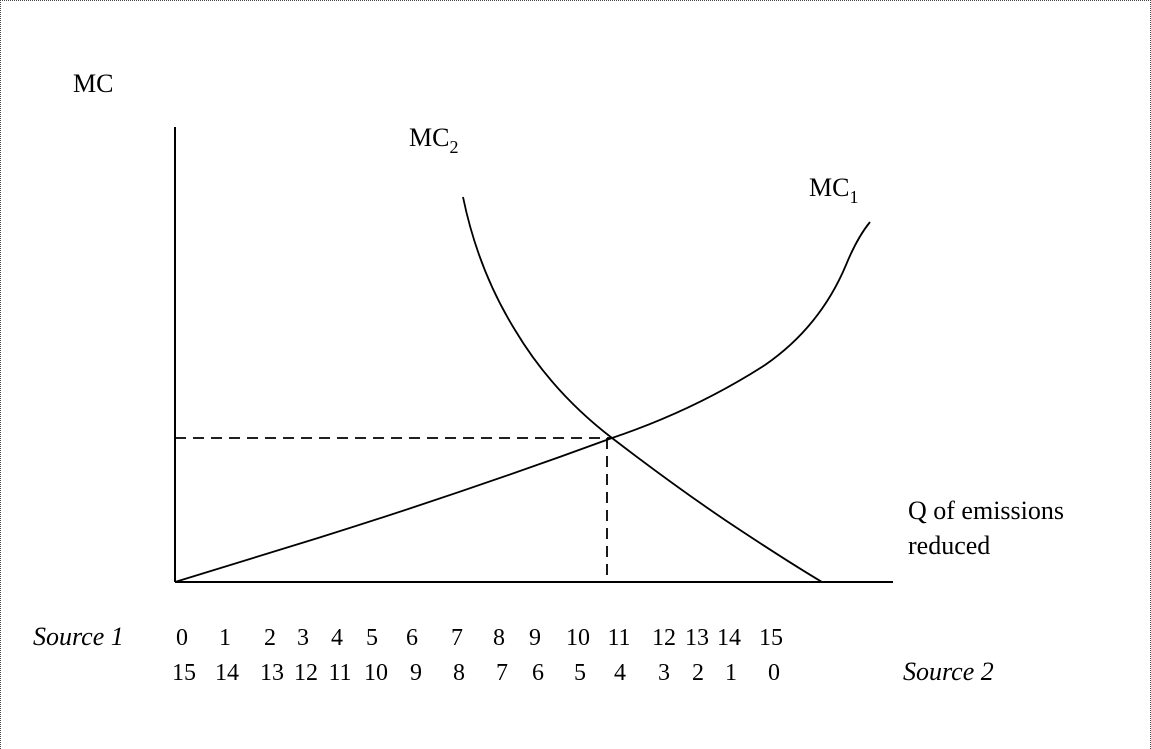  What do you see at coordinates (538, 673) in the screenshot?
I see `source-2-tick-6: 6` at bounding box center [538, 673].